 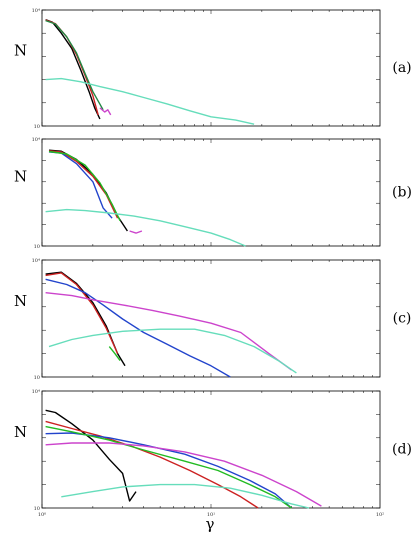 I want to click on panel-label: (b), so click(x=402, y=193).